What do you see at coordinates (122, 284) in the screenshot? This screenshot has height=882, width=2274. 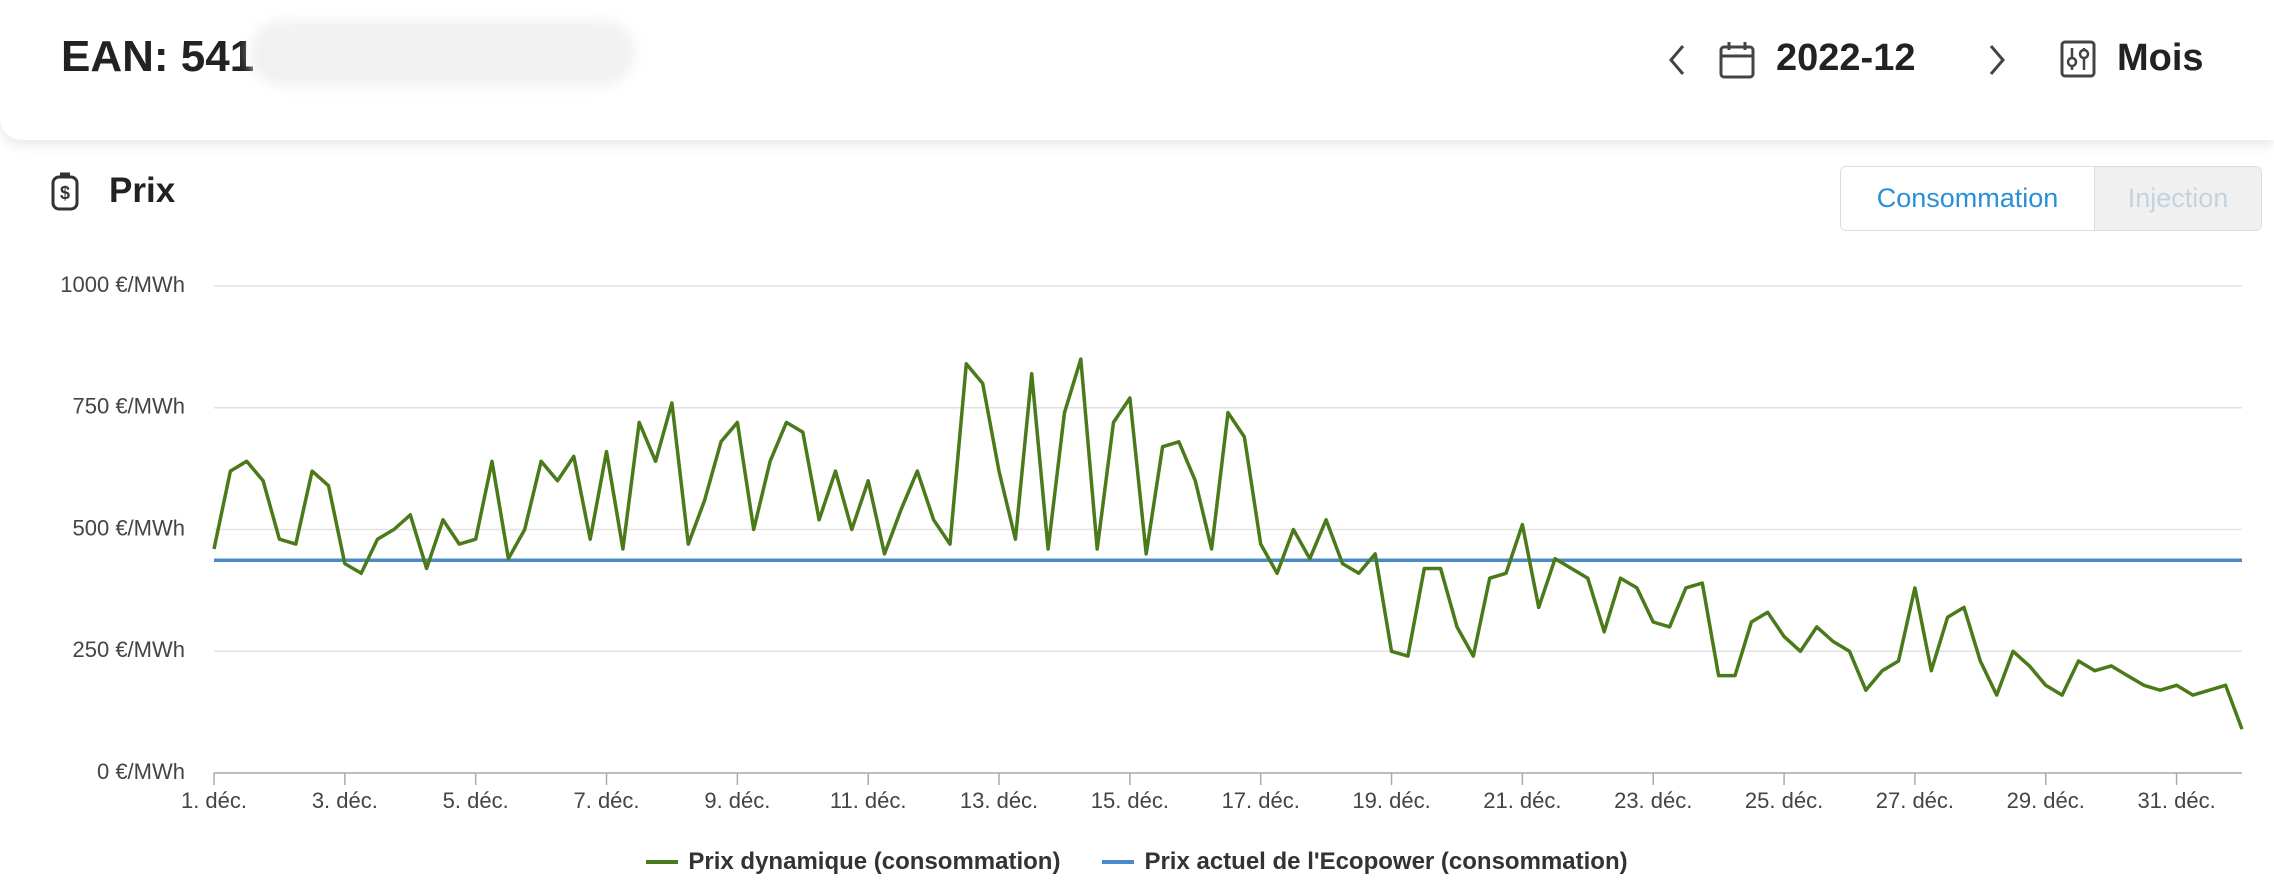 I see `y-tick-label: 1000 €/MWh` at bounding box center [122, 284].